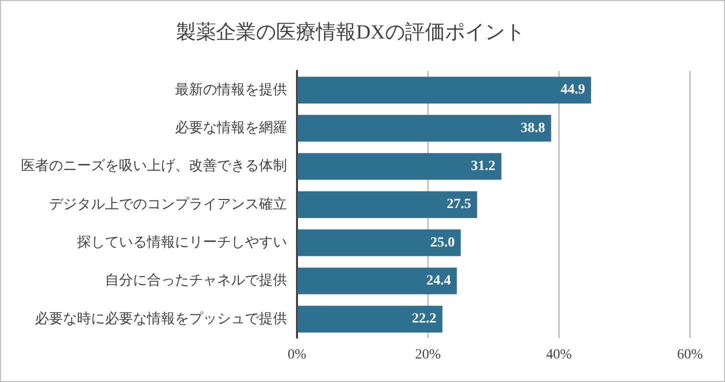 The image size is (725, 382). What do you see at coordinates (231, 128) in the screenshot?
I see `y-tick-label: 必要な情報を網羅` at bounding box center [231, 128].